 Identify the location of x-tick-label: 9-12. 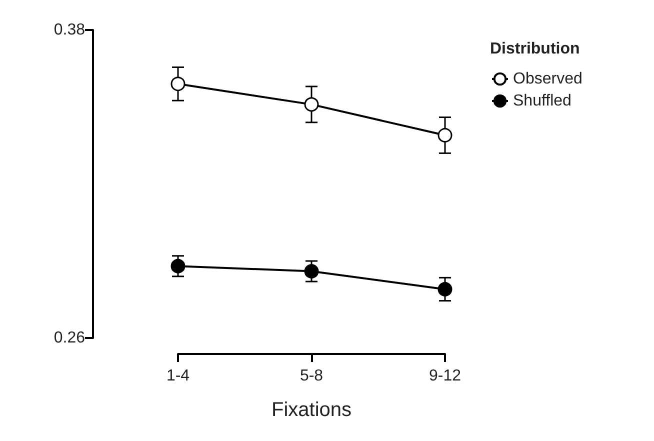
(445, 376).